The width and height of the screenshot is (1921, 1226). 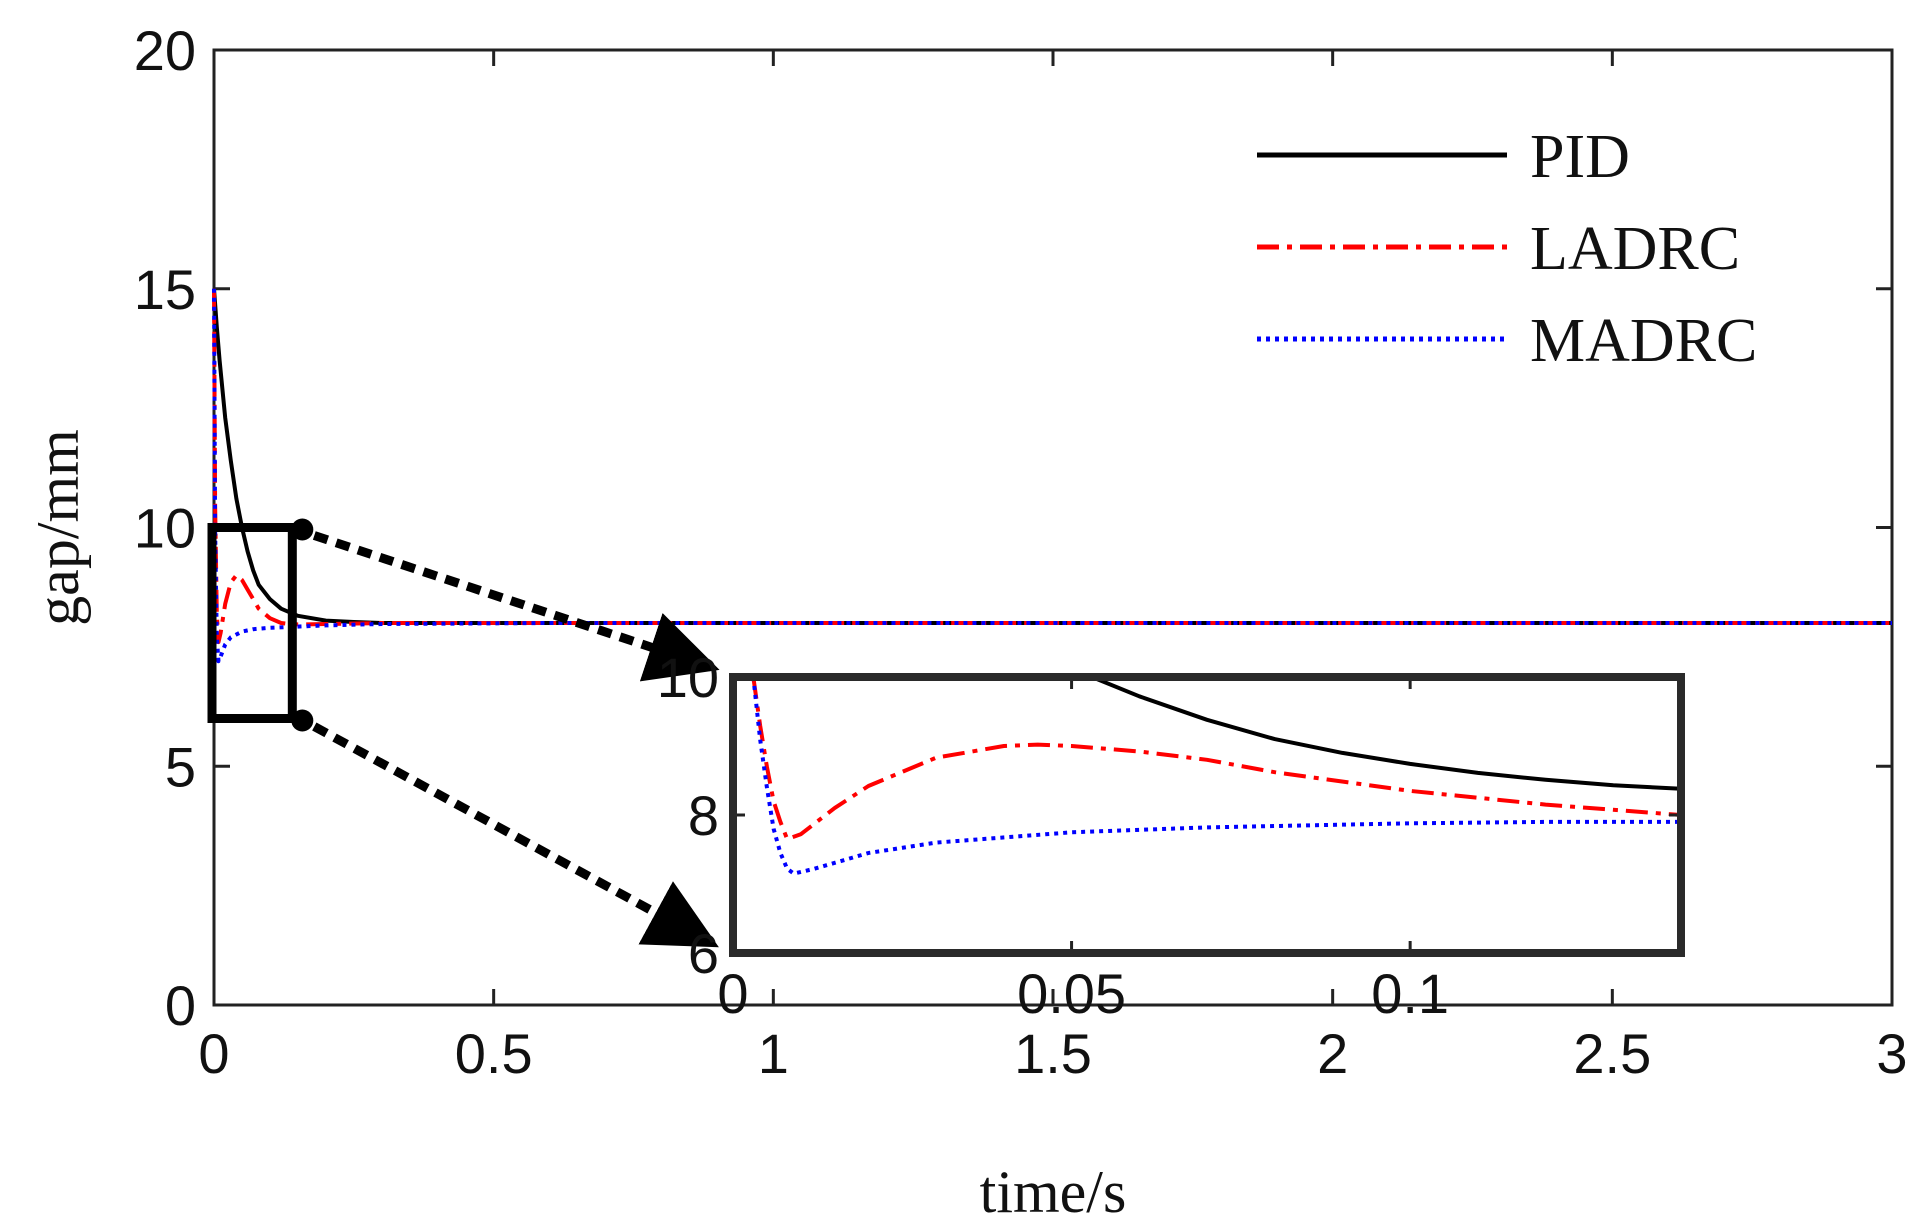 What do you see at coordinates (1332, 1053) in the screenshot?
I see `x-tick-label: 2` at bounding box center [1332, 1053].